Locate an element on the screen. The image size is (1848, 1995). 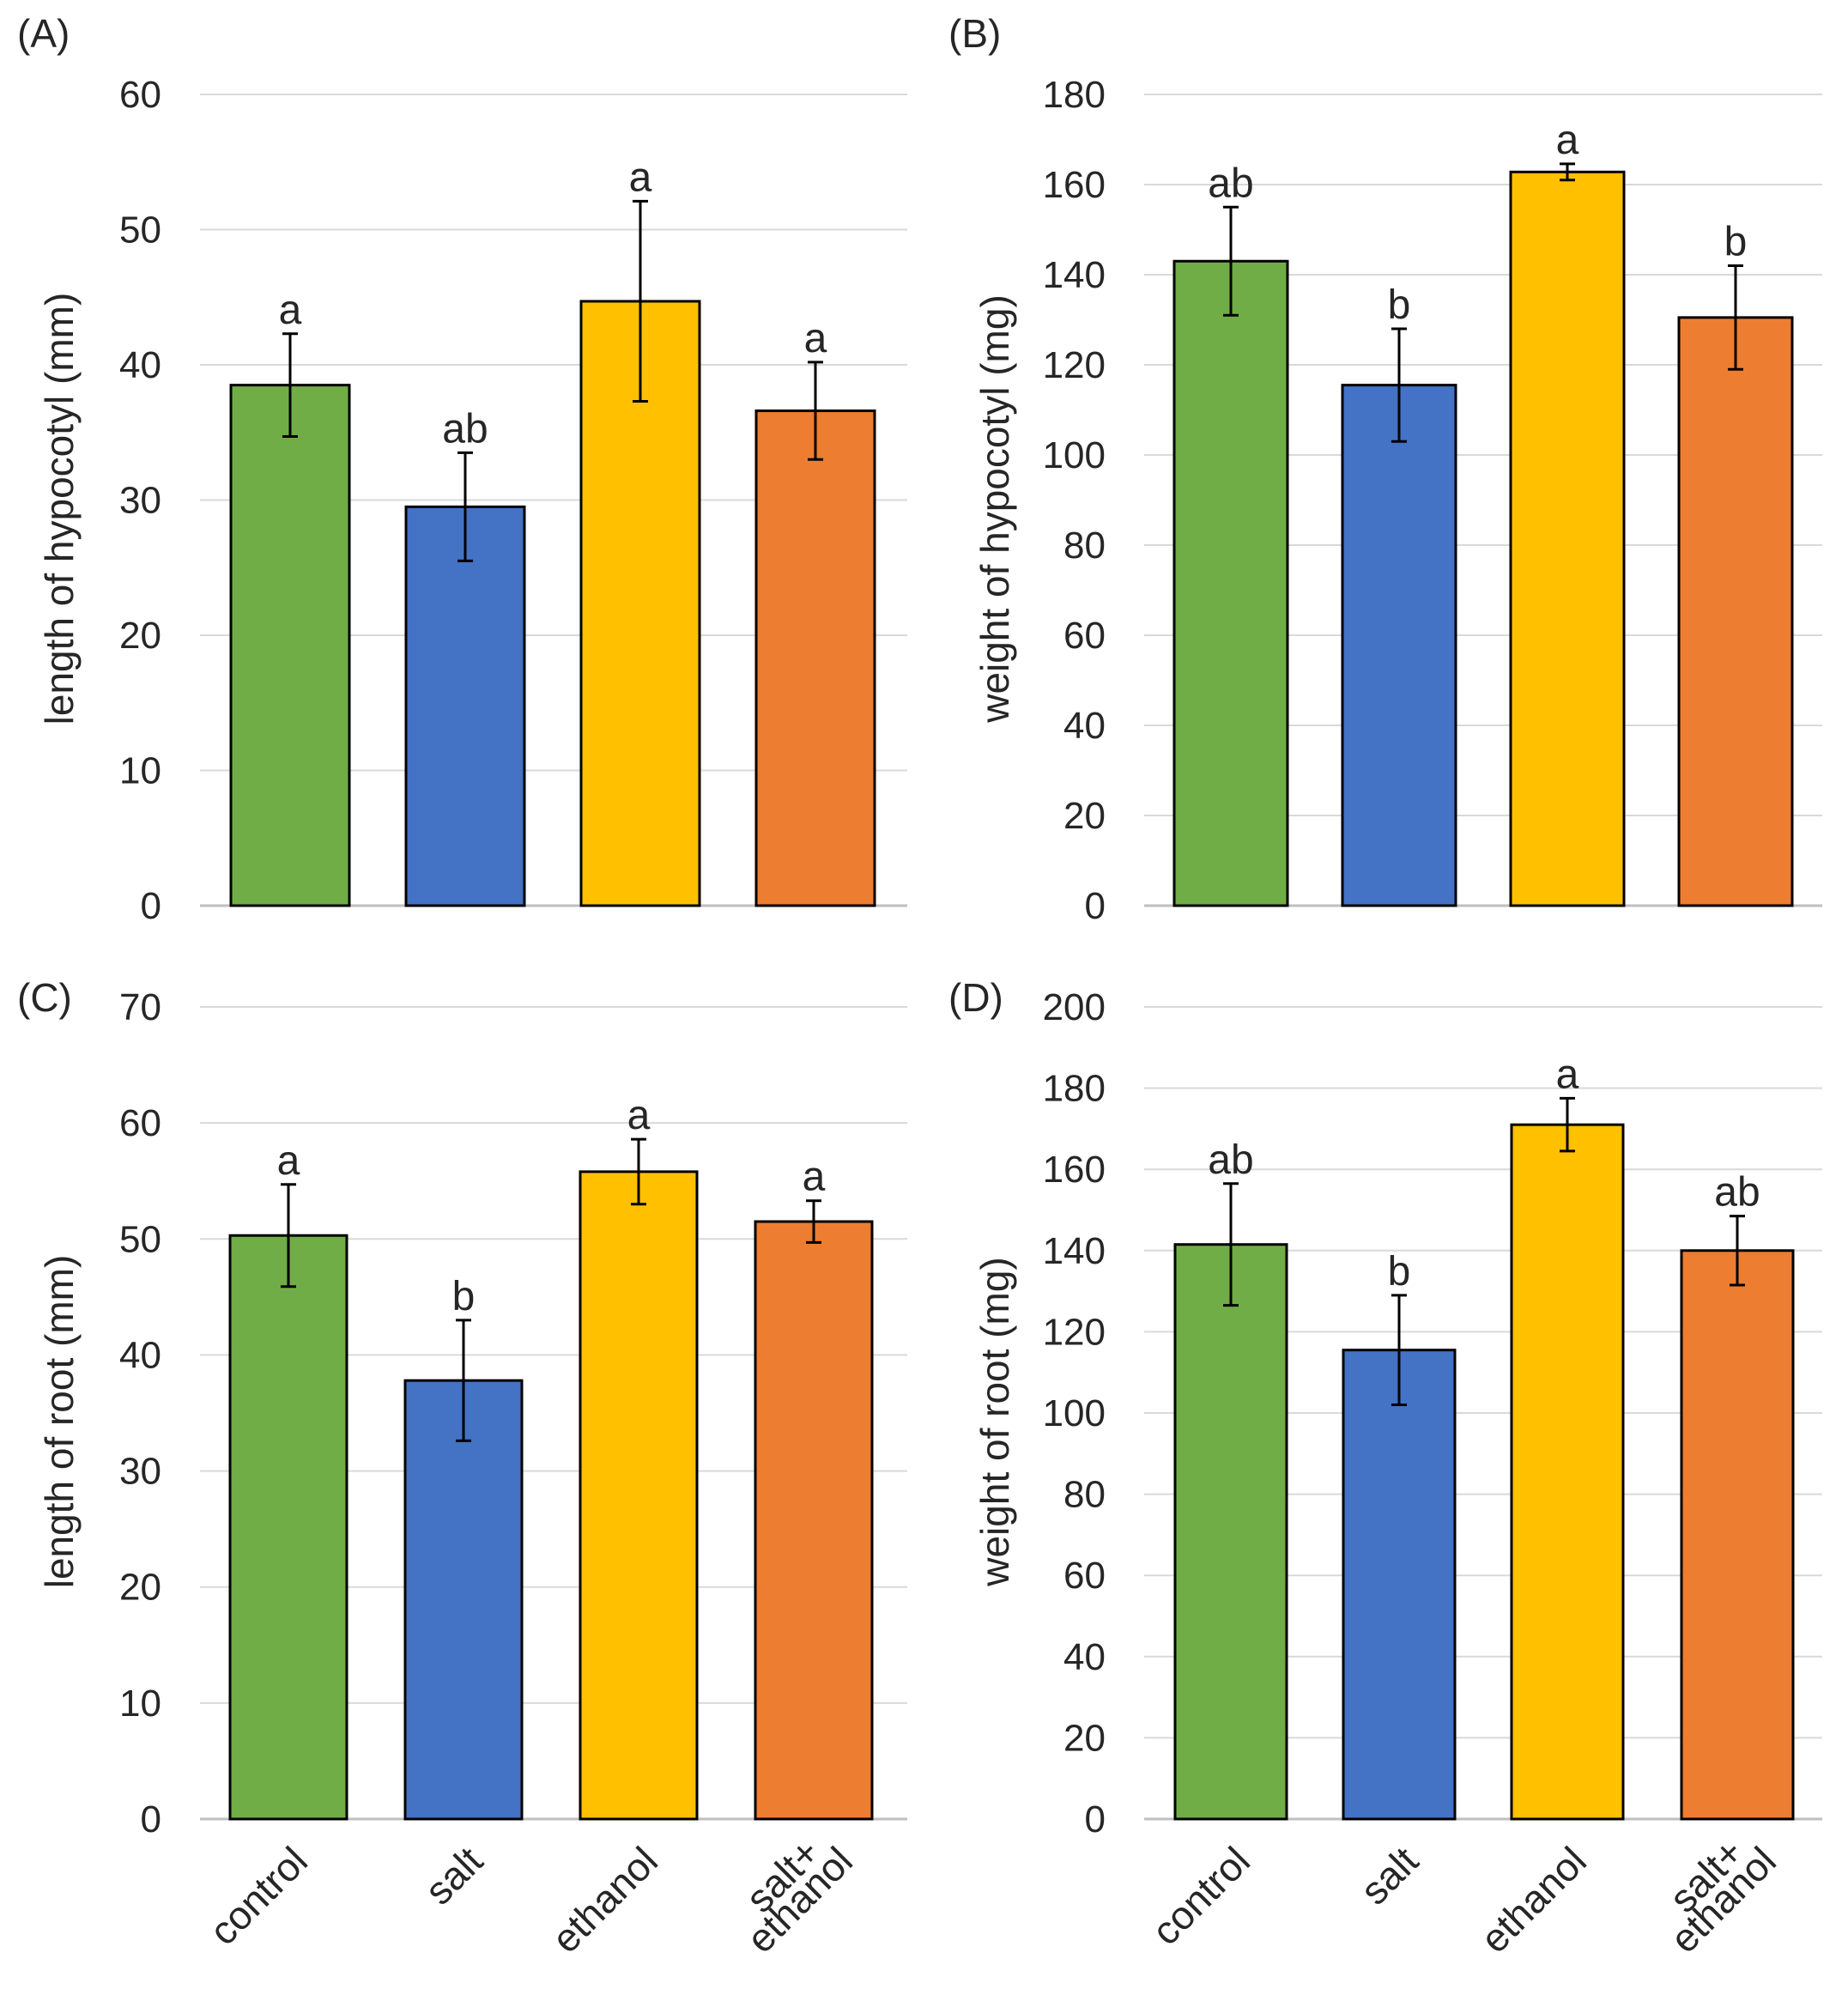
y-tick-label: 70 is located at coordinates (140, 1007).